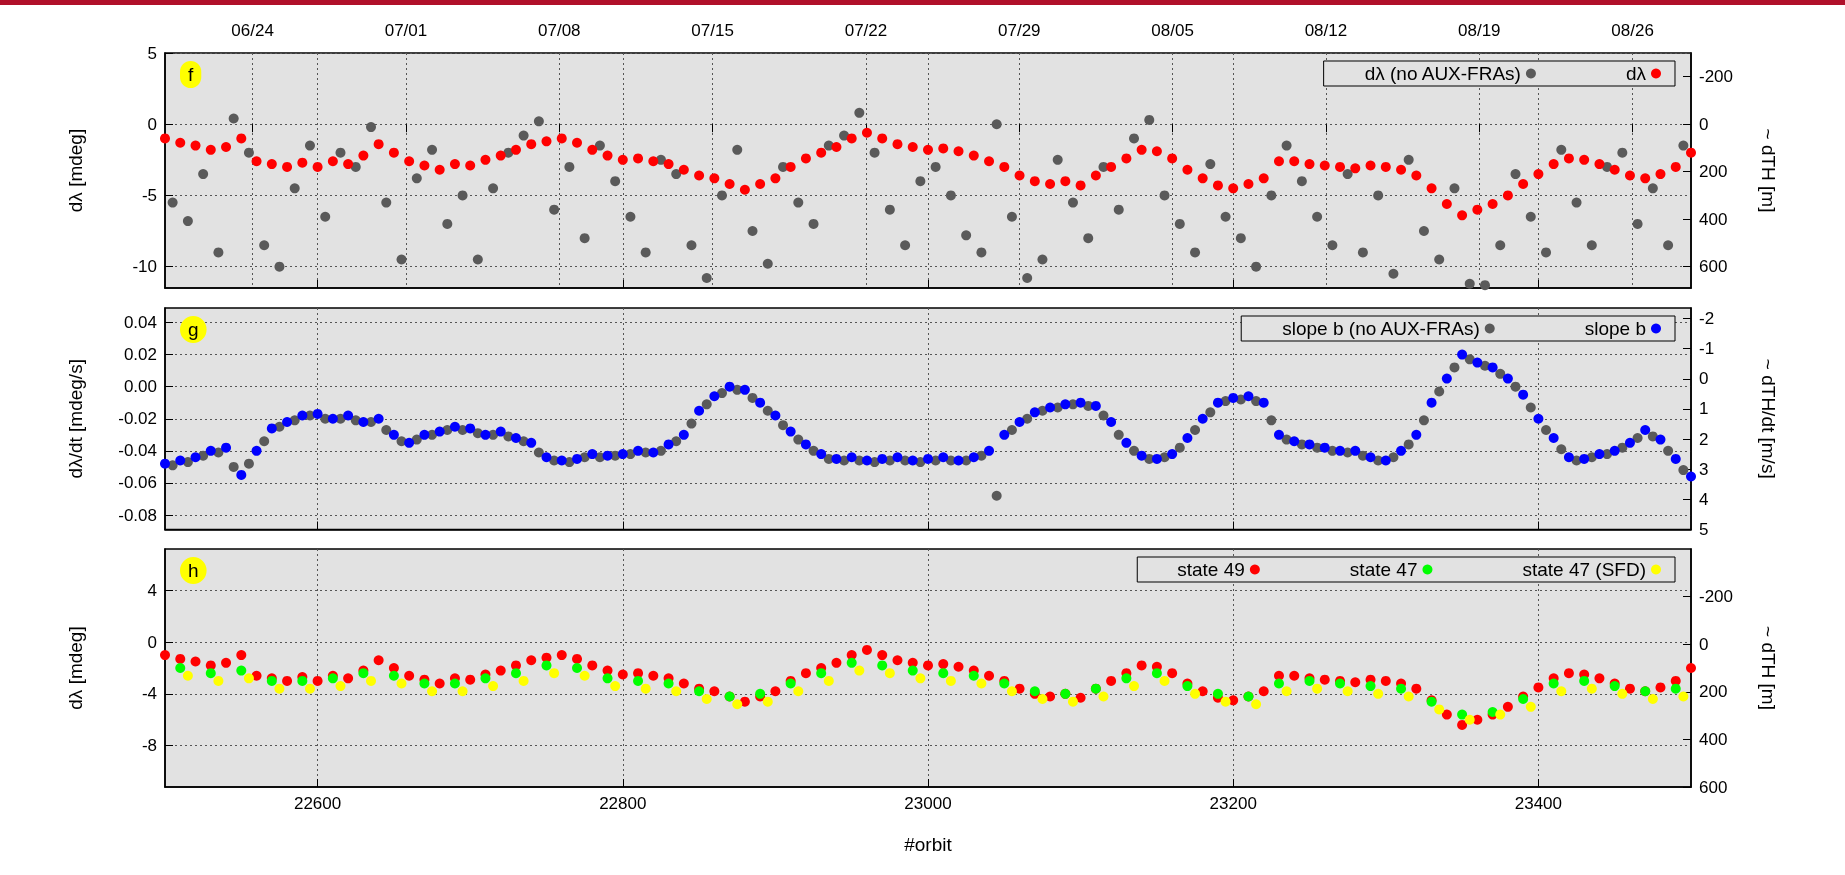 The height and width of the screenshot is (875, 1845). I want to click on y-tick-label: 4, so click(152, 590).